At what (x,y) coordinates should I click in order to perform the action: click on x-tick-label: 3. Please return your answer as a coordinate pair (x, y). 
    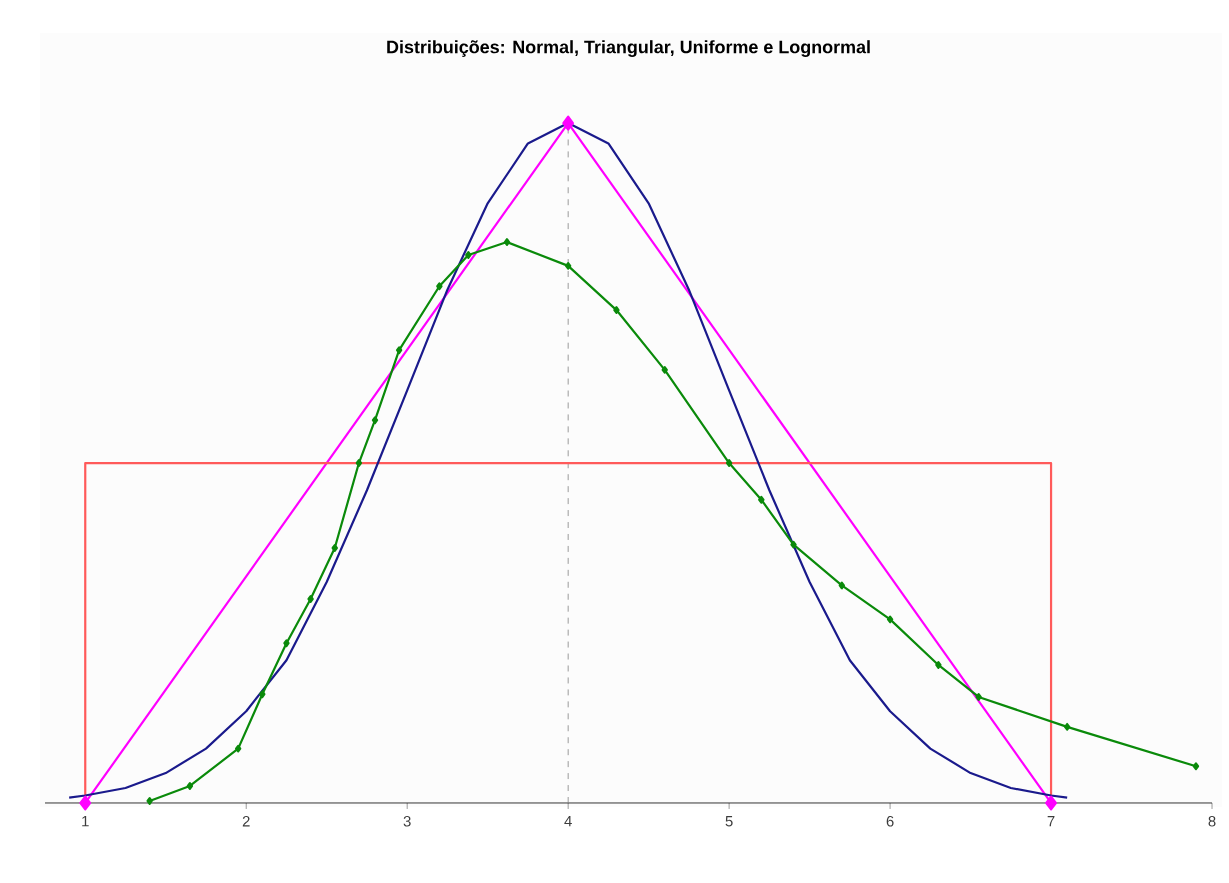
    Looking at the image, I should click on (407, 821).